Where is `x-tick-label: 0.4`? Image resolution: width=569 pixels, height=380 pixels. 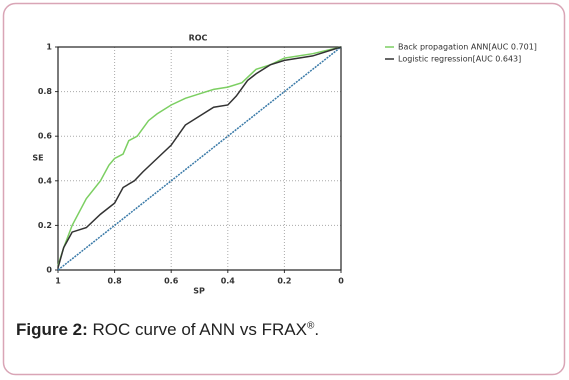
x-tick-label: 0.4 is located at coordinates (228, 281).